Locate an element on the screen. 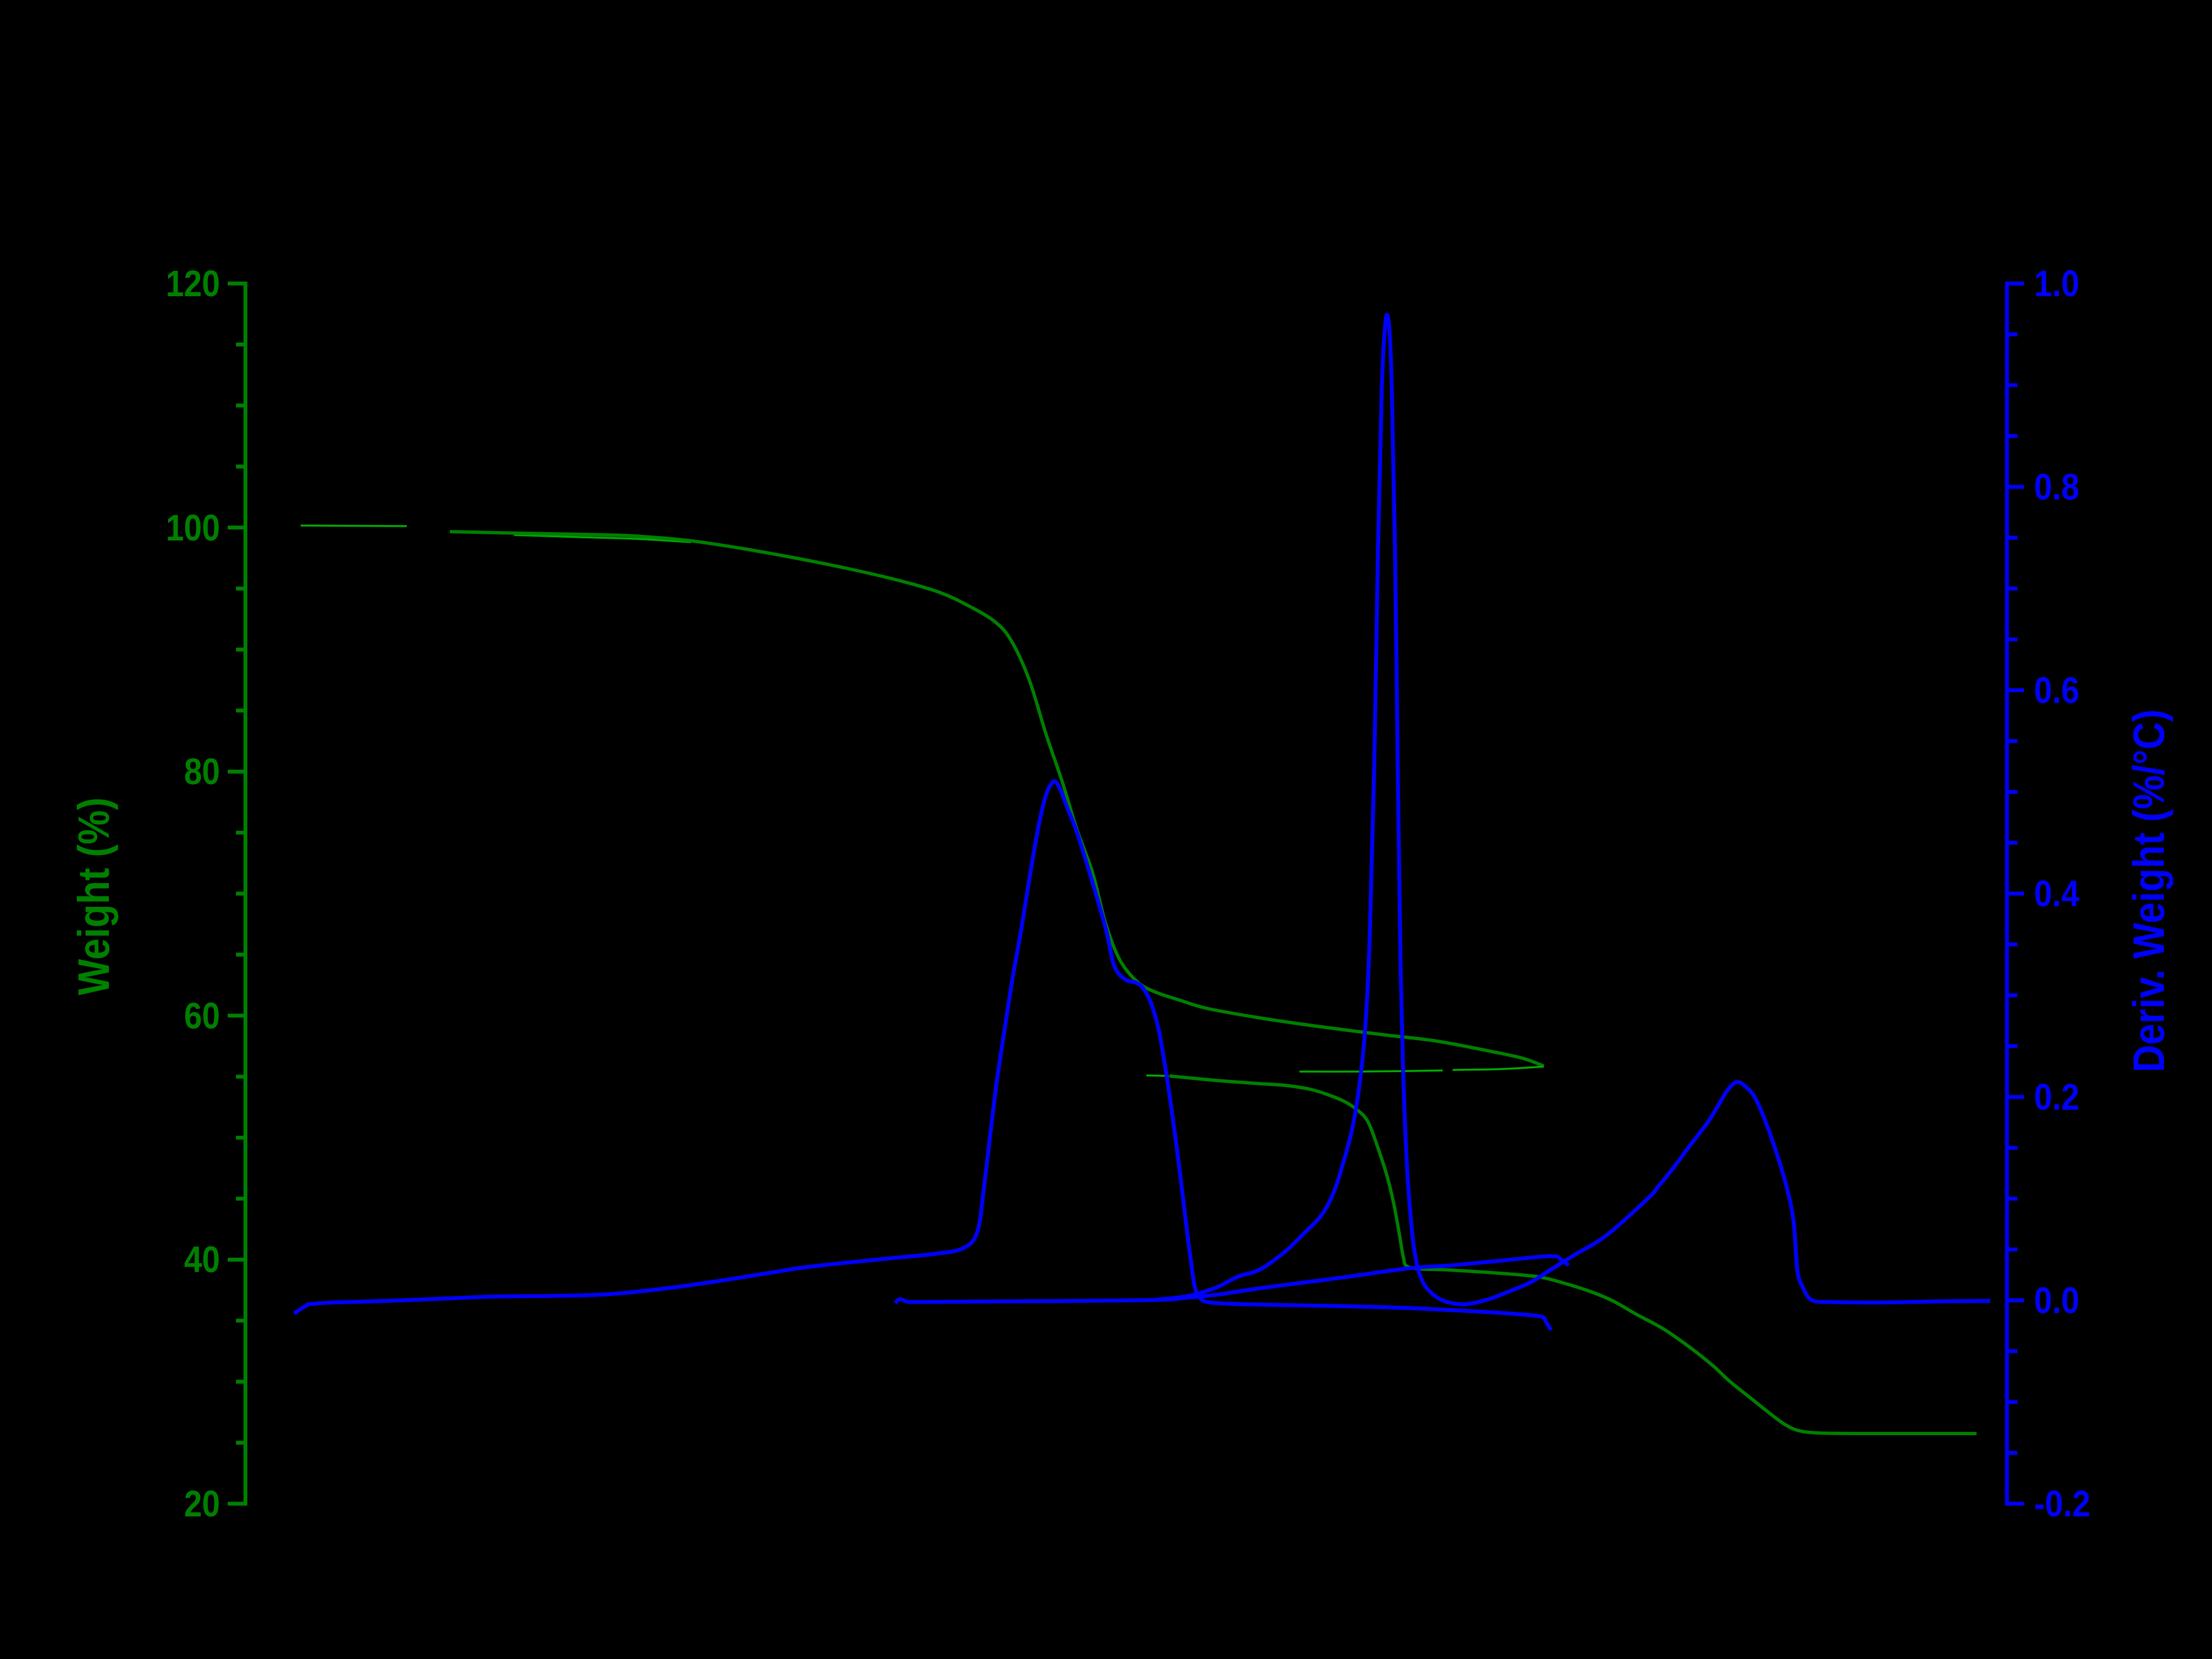 The image size is (2212, 1659). svg-text: 0.4 is located at coordinates (2056, 894).